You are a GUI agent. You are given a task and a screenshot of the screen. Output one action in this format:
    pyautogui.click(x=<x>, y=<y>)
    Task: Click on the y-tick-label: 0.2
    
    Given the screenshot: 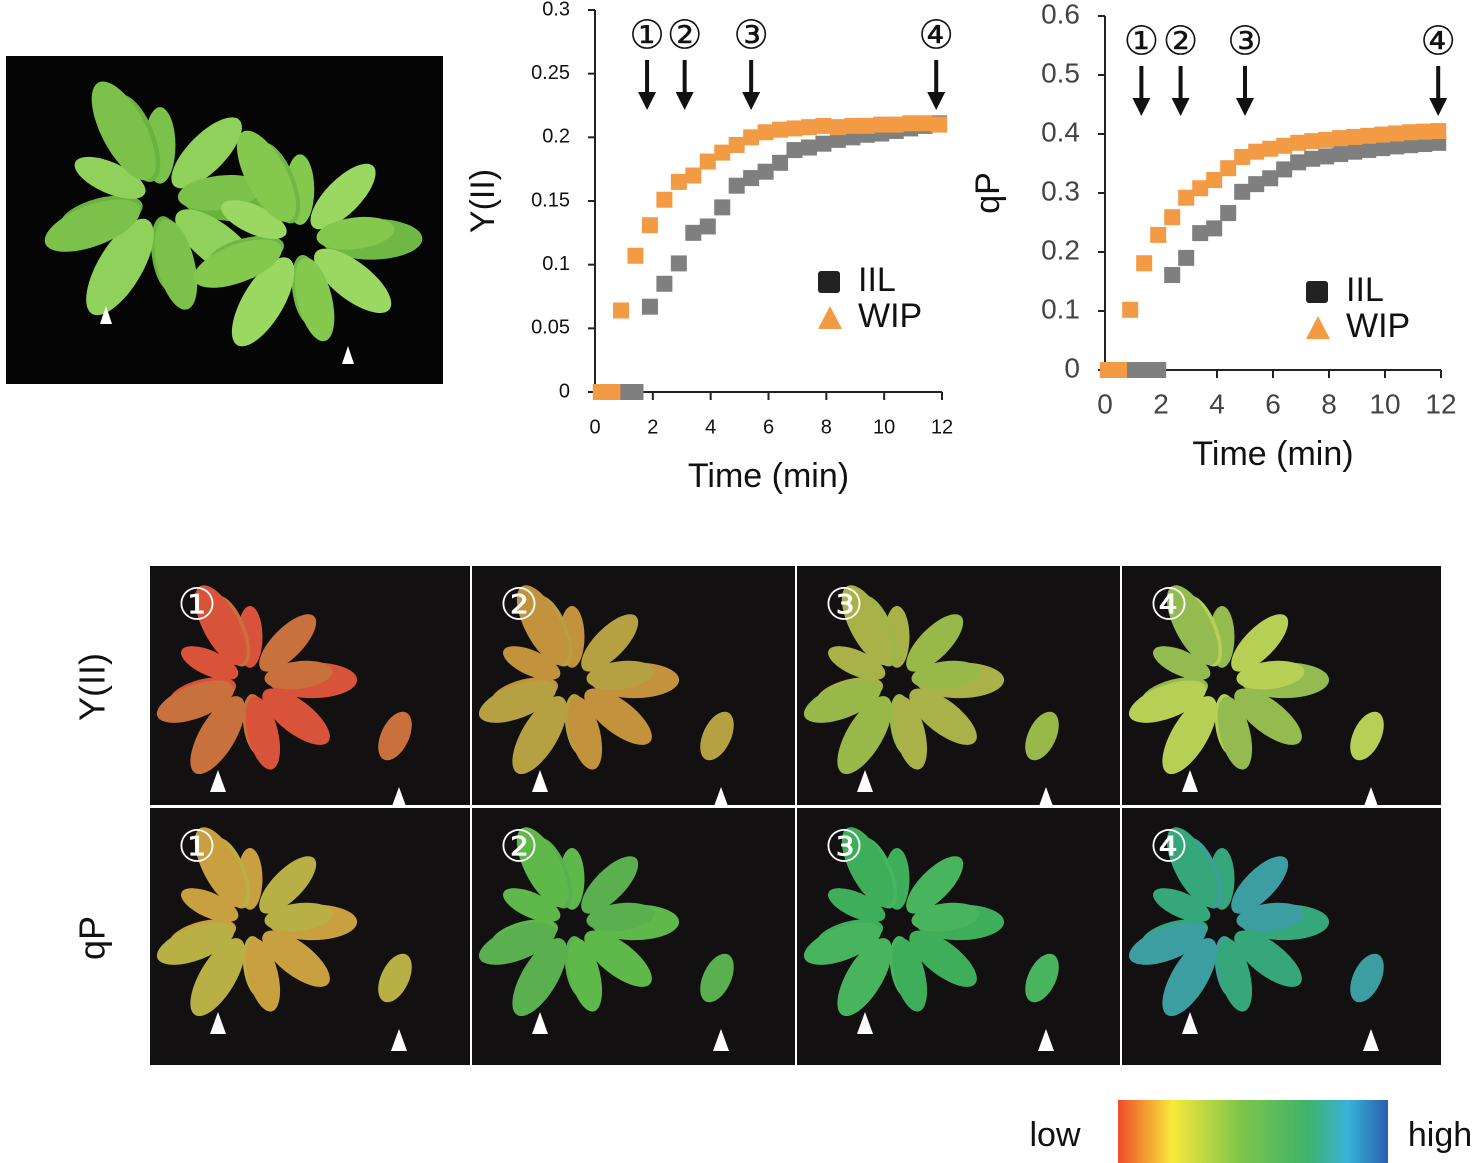 What is the action you would take?
    pyautogui.click(x=1060, y=249)
    